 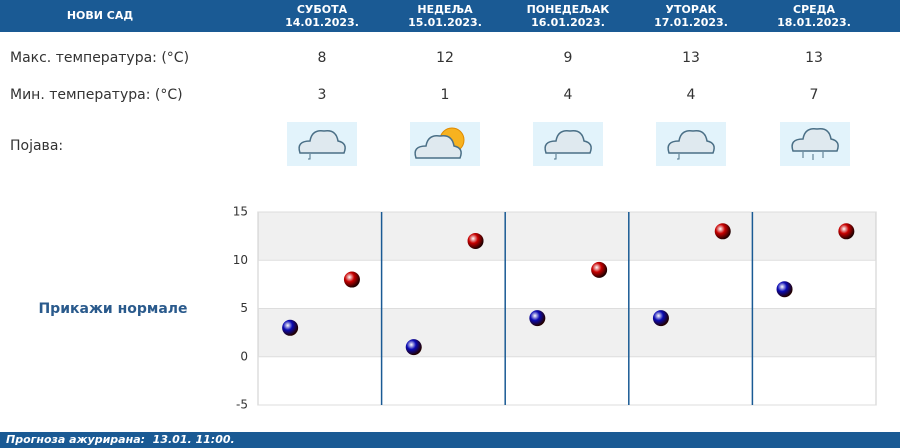 I want to click on header-bar, so click(x=450, y=16).